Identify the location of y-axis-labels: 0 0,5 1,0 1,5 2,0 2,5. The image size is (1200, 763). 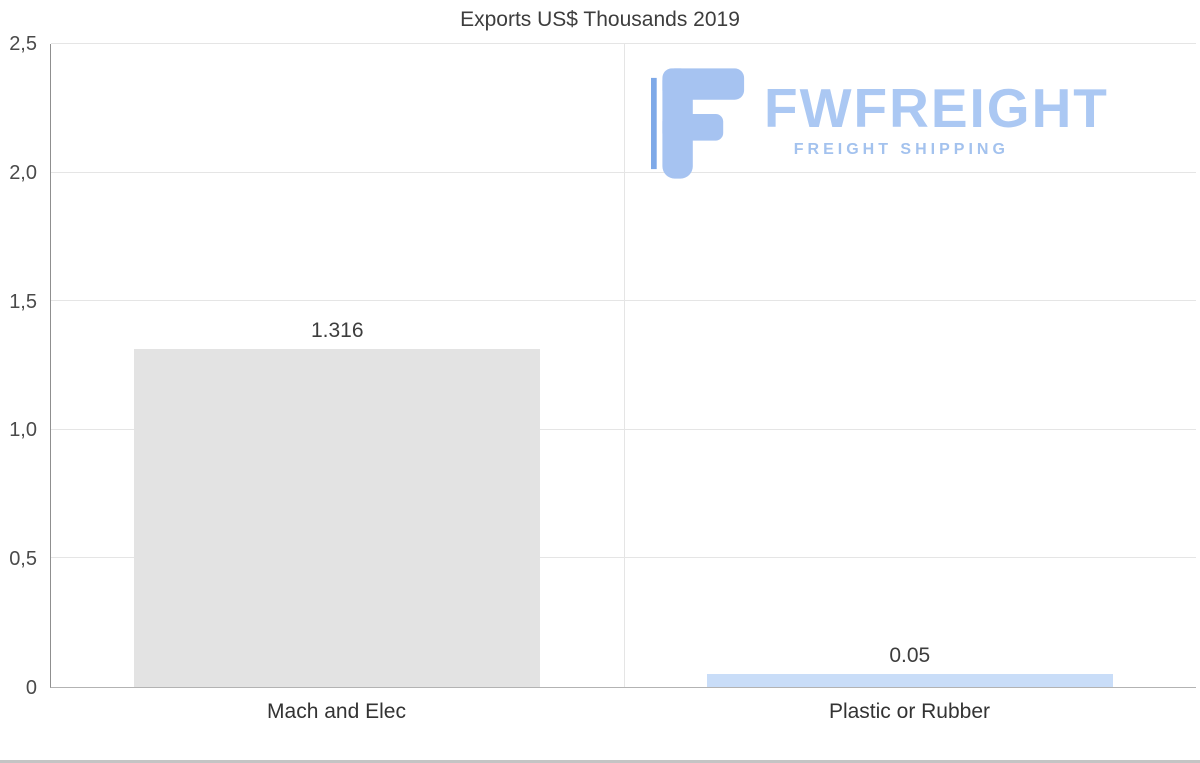
(22, 366).